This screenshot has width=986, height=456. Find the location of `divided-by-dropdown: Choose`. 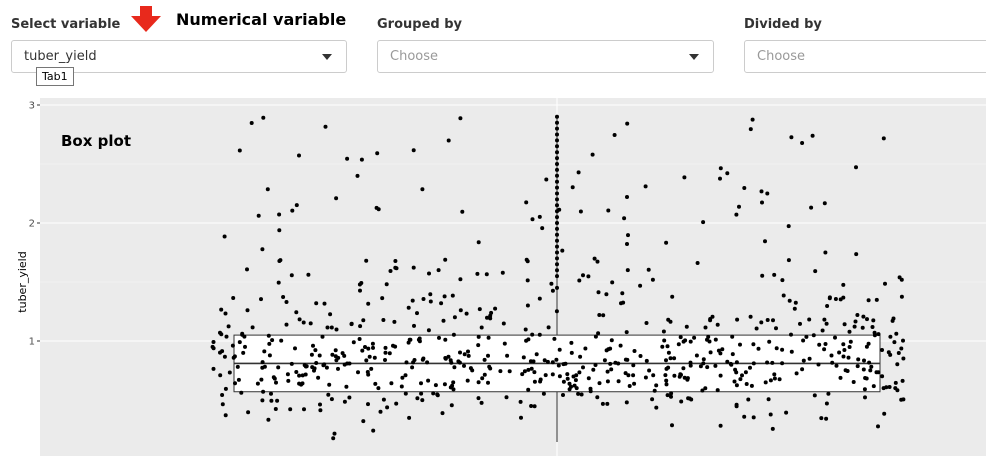

divided-by-dropdown: Choose is located at coordinates (865, 56).